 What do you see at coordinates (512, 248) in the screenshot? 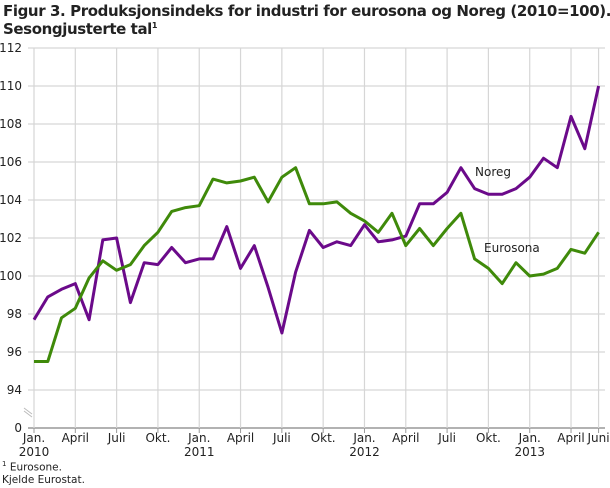
I see `series-label-eurosona: Eurosona` at bounding box center [512, 248].